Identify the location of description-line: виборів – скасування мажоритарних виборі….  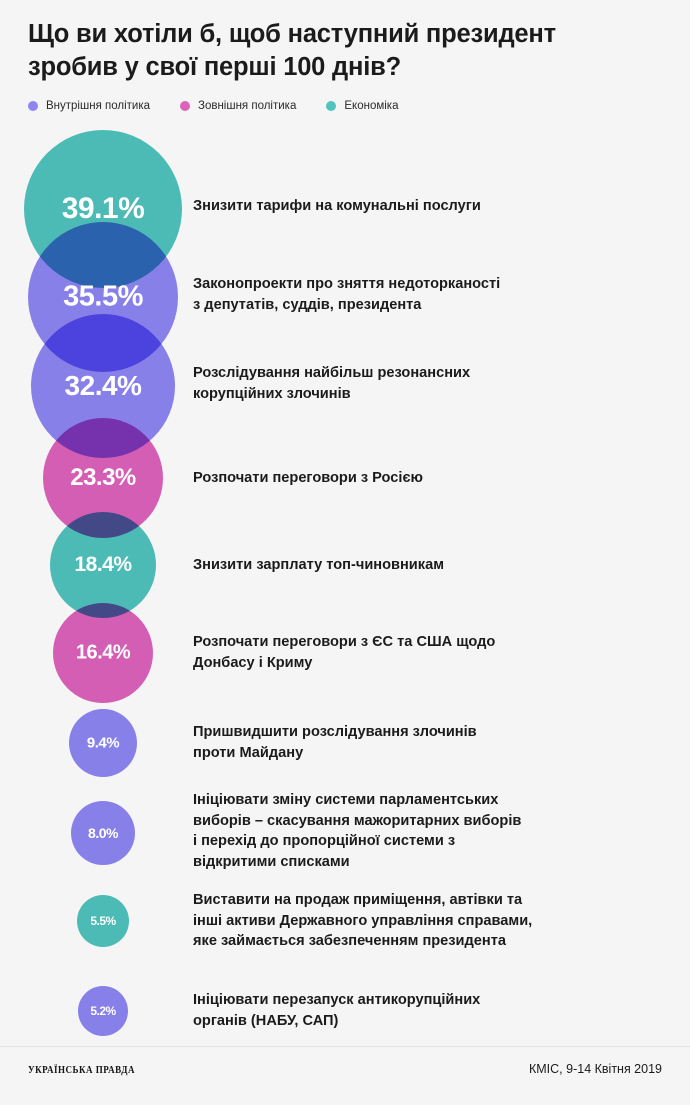
(357, 820).